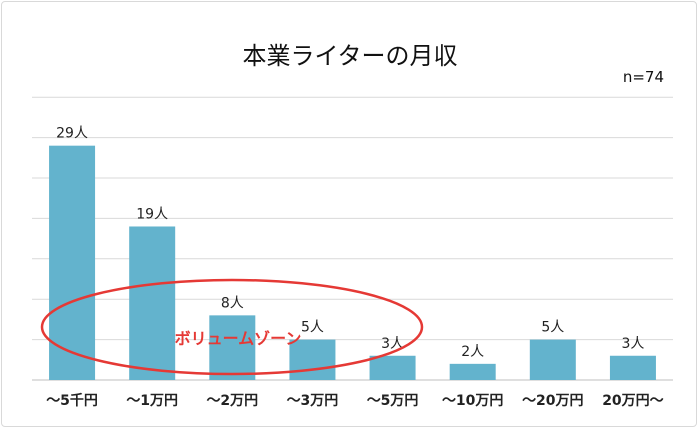 The height and width of the screenshot is (429, 700). I want to click on data-label-7: 5人, so click(552, 328).